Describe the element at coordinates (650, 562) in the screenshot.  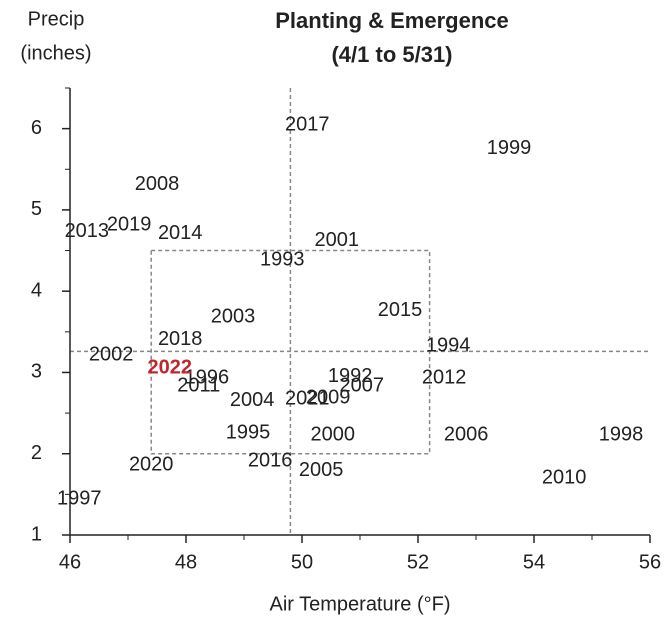
I see `x-tick-label: 56` at that location.